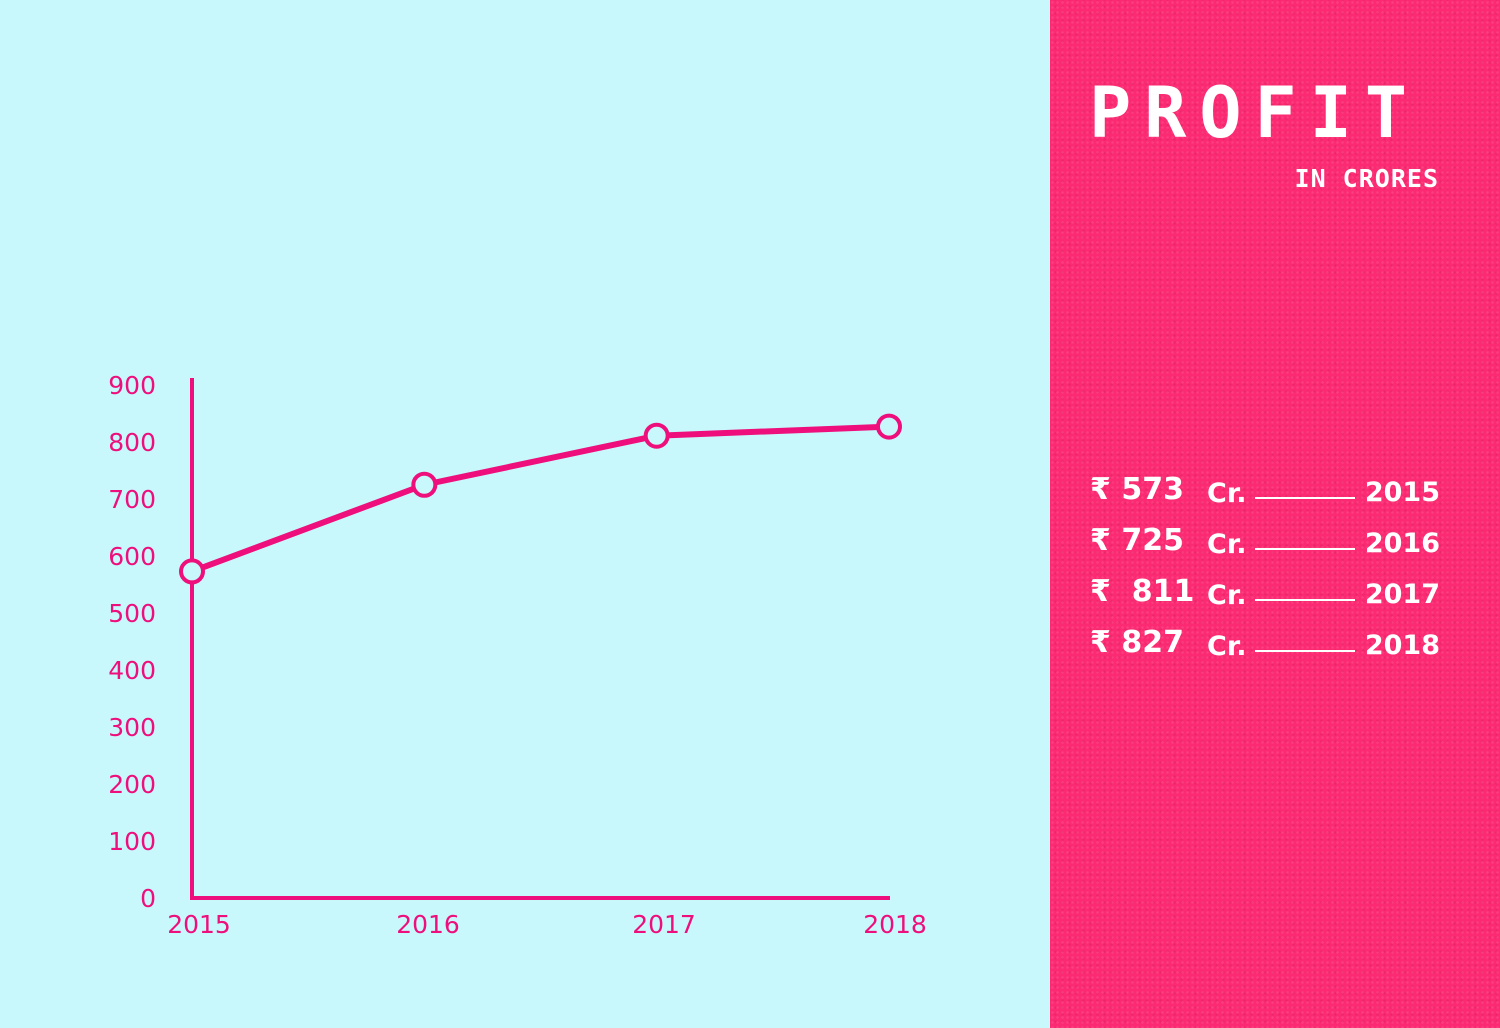  Describe the element at coordinates (199, 924) in the screenshot. I see `x-tick-label: 2015` at that location.